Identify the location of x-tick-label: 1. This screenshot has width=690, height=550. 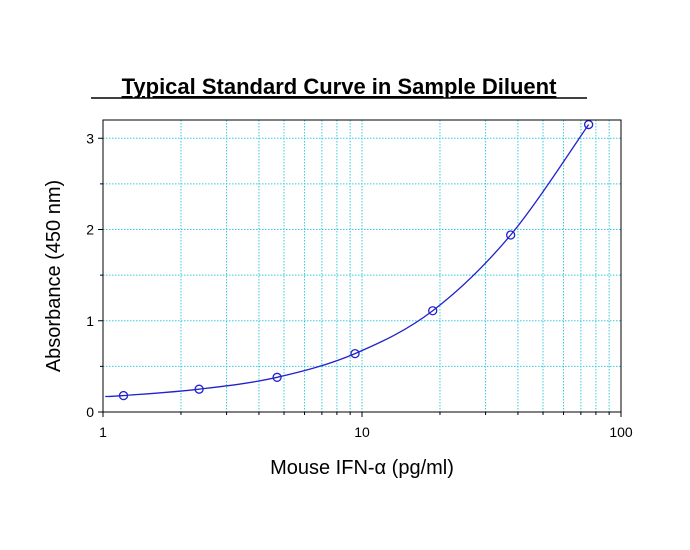
(103, 432).